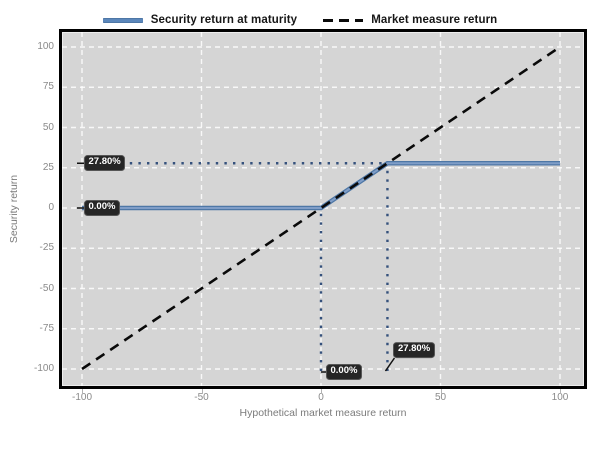 This screenshot has width=600, height=450. Describe the element at coordinates (560, 397) in the screenshot. I see `x-tick-label: 100` at that location.